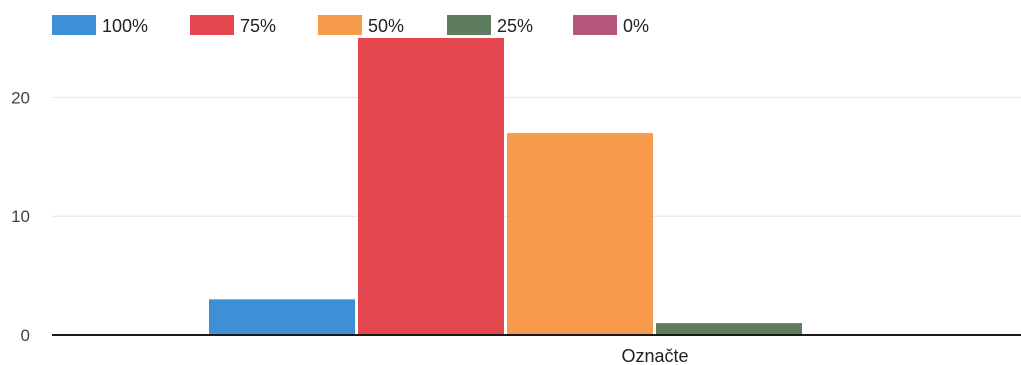 The image size is (1021, 365). I want to click on legend-label-75pct: 75%, so click(258, 26).